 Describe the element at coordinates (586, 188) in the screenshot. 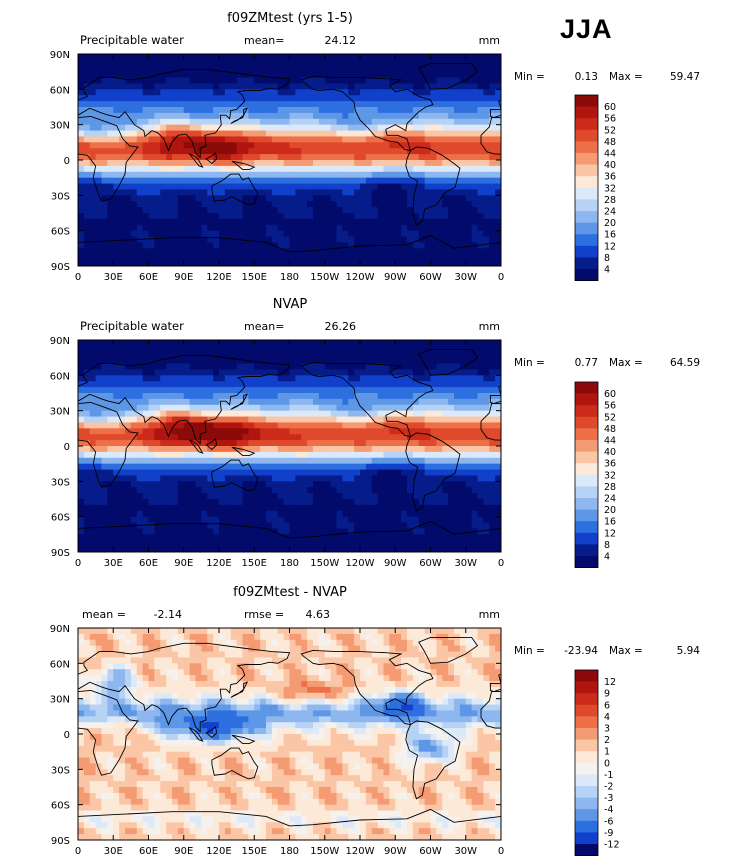

I see `colorbar-frame` at that location.